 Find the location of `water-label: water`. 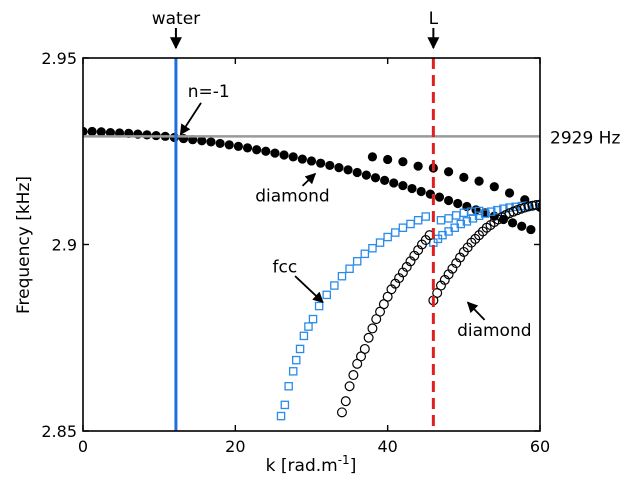

water-label: water is located at coordinates (176, 19).